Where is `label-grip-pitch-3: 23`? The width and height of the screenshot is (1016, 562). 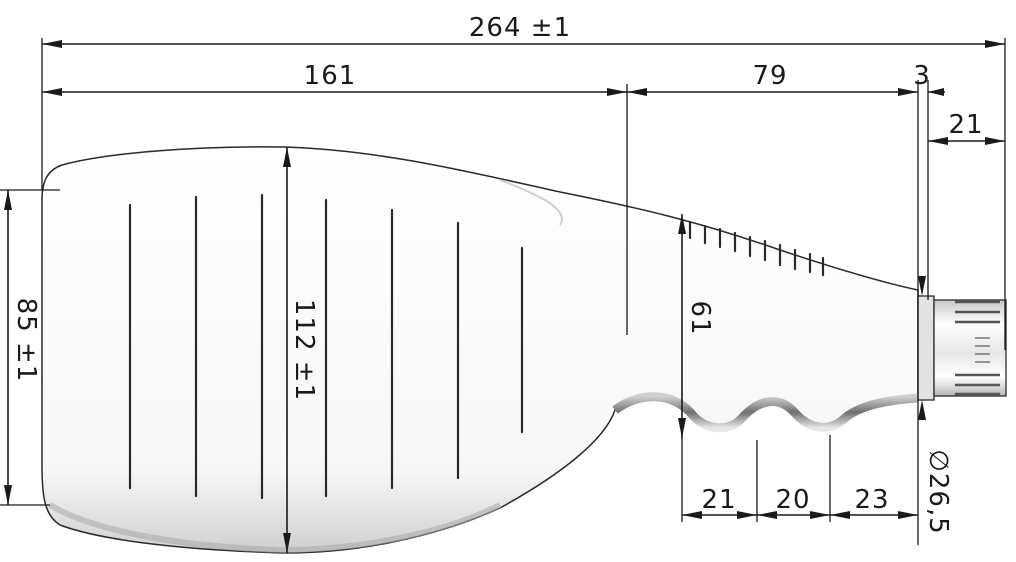
label-grip-pitch-3: 23 is located at coordinates (871, 500).